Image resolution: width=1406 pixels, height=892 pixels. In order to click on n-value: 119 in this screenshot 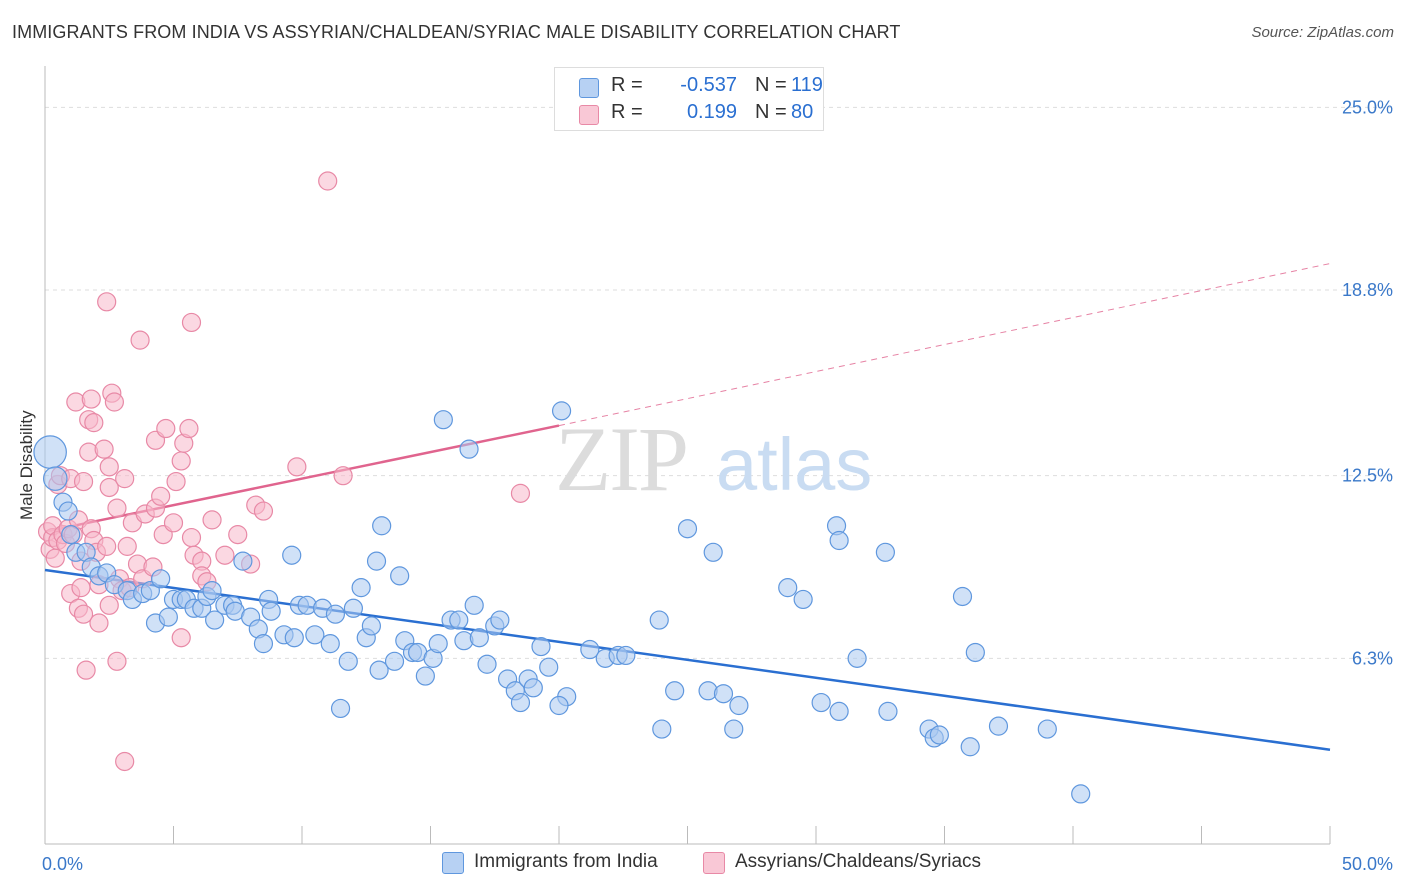, I will do `click(807, 85)`.